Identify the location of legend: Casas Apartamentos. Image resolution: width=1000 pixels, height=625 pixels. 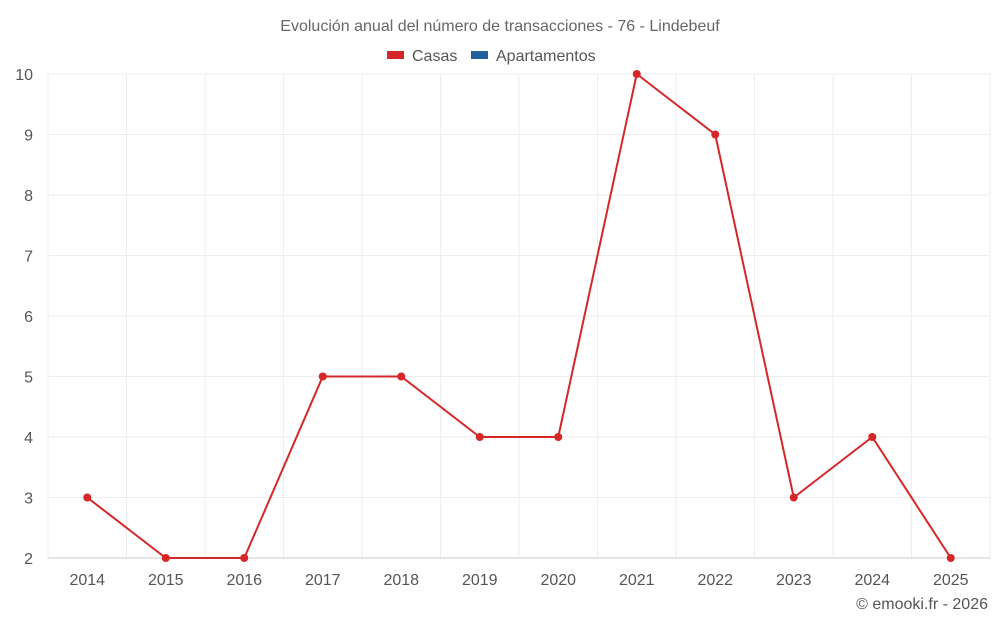
(491, 56).